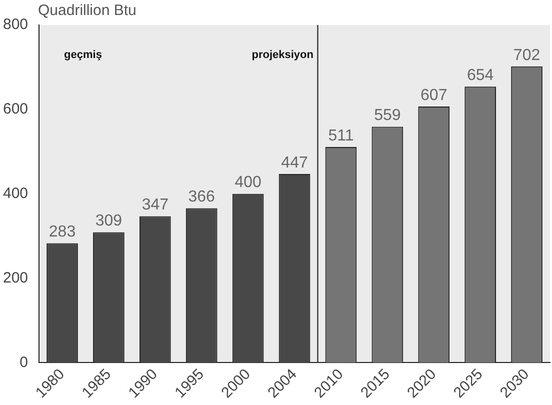 The height and width of the screenshot is (405, 552). What do you see at coordinates (283, 55) in the screenshot?
I see `annotation: projeksiyon` at bounding box center [283, 55].